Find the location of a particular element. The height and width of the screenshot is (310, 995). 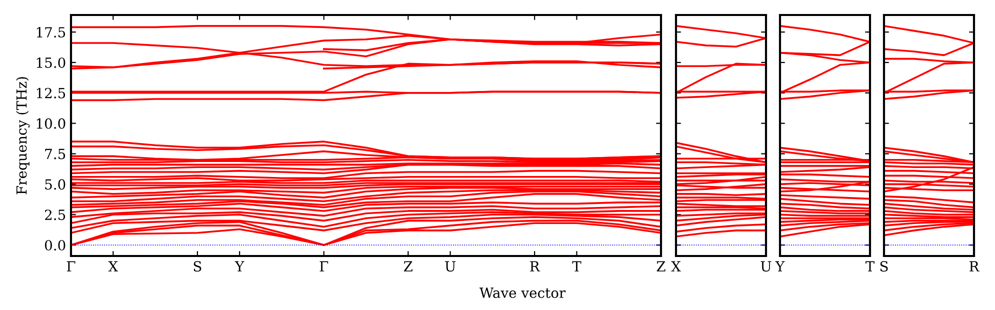

y-tick-label: 2.5 is located at coordinates (55, 215).